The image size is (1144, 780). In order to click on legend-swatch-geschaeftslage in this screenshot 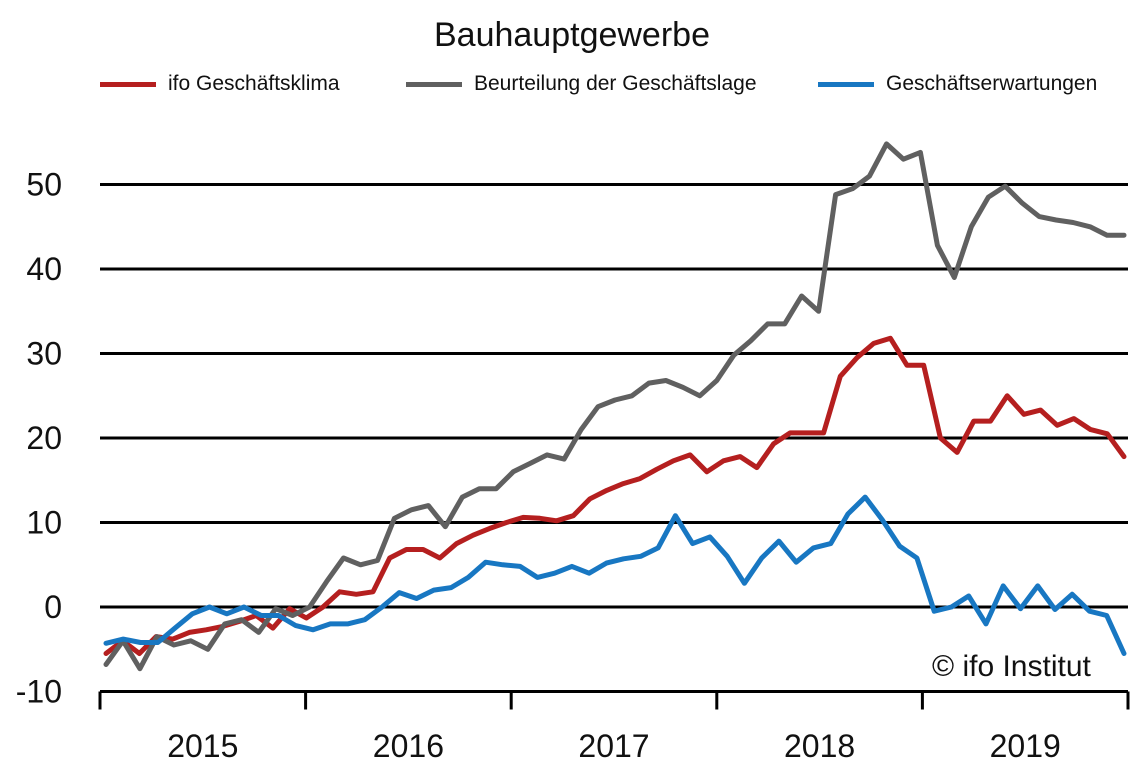, I will do `click(434, 84)`.